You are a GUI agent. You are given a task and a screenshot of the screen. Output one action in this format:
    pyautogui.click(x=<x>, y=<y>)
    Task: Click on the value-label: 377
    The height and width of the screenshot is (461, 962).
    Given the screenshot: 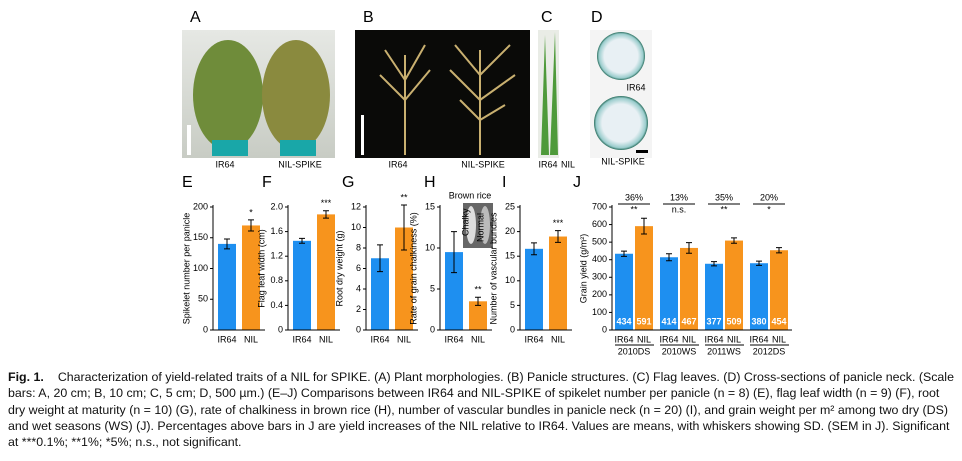 What is the action you would take?
    pyautogui.click(x=713, y=321)
    